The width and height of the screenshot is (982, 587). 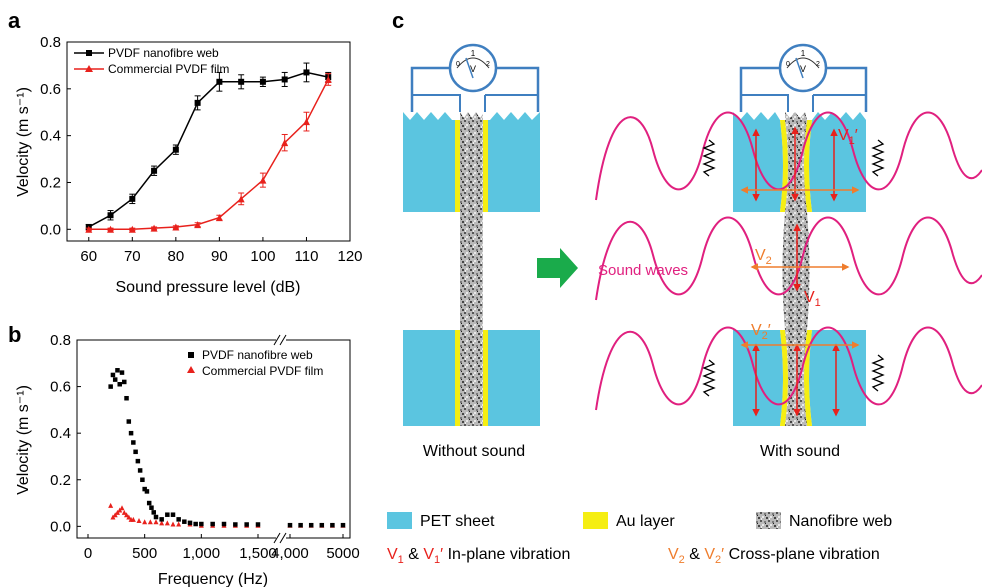 What do you see at coordinates (55, 136) in the screenshot?
I see `chart-a-y-ticks: 0.0 0.2 0.4 0.6 0.8` at bounding box center [55, 136].